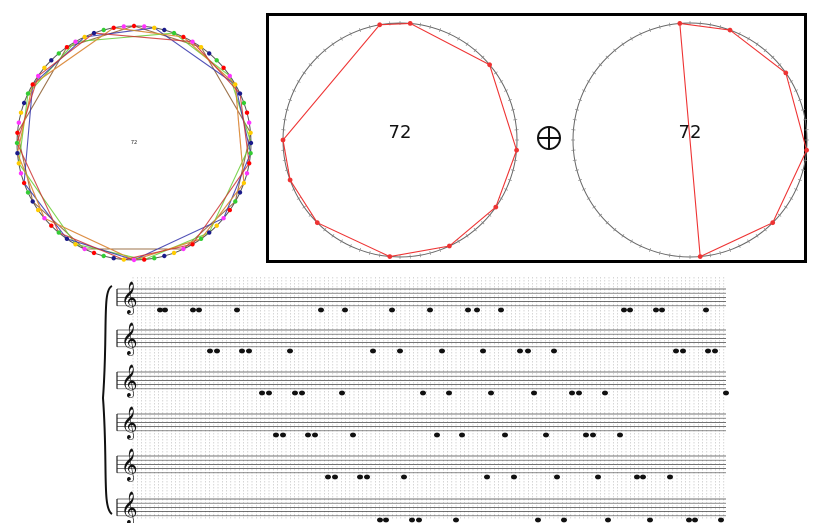  What do you see at coordinates (399, 140) in the screenshot?
I see `left-component-circle` at bounding box center [399, 140].